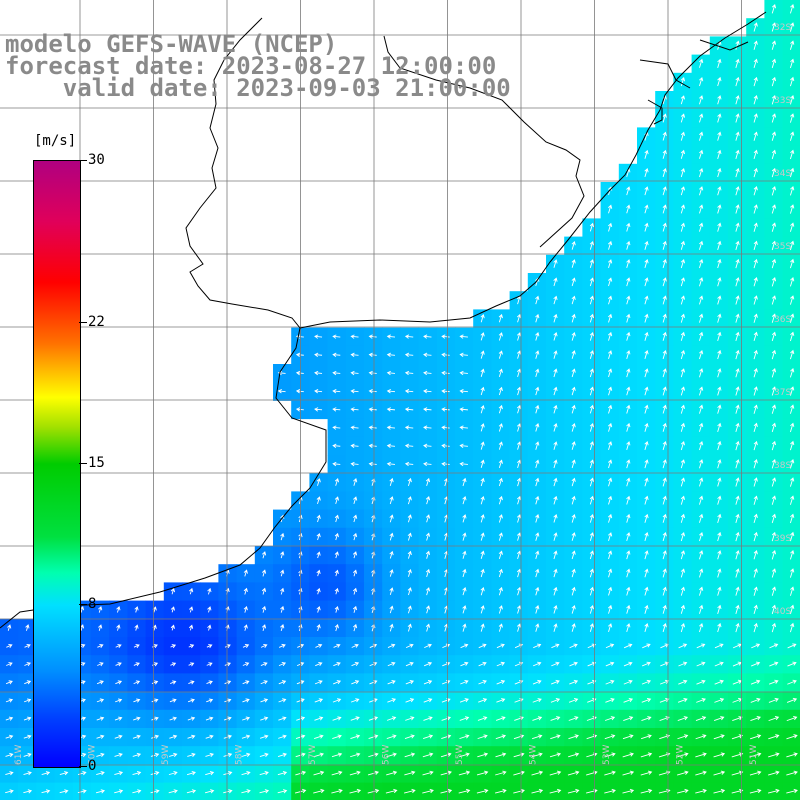  Describe the element at coordinates (754, 755) in the screenshot. I see `longitude-label: 51W` at that location.